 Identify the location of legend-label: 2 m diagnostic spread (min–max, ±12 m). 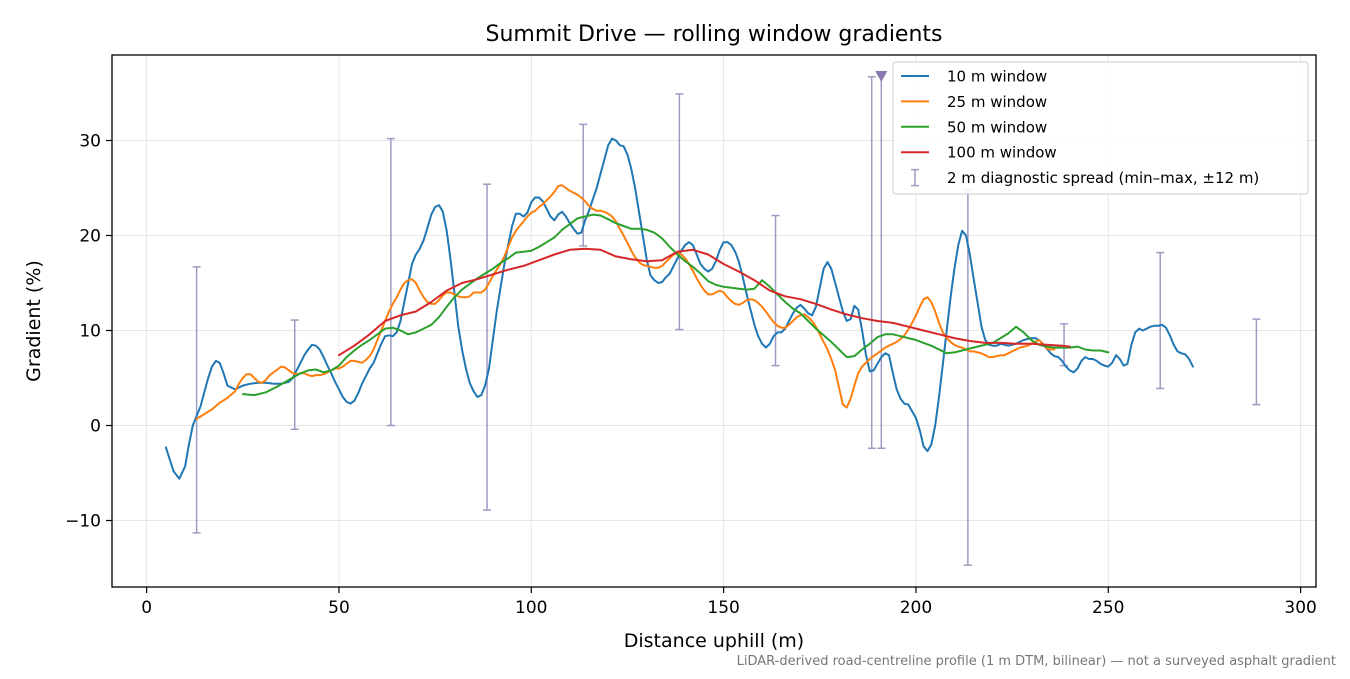
(1103, 178).